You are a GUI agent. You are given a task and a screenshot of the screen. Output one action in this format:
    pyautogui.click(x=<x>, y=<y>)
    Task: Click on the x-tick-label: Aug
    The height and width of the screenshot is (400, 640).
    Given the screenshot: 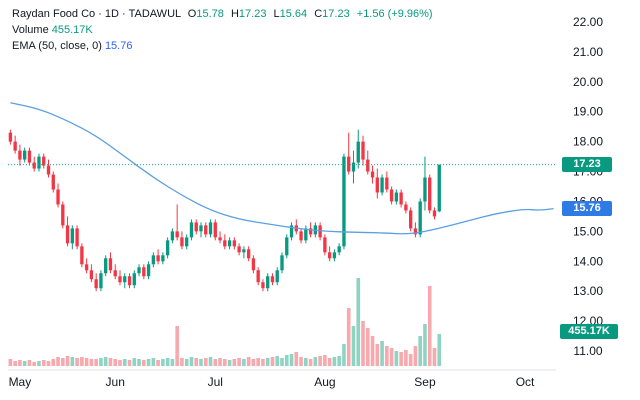 What is the action you would take?
    pyautogui.click(x=324, y=382)
    